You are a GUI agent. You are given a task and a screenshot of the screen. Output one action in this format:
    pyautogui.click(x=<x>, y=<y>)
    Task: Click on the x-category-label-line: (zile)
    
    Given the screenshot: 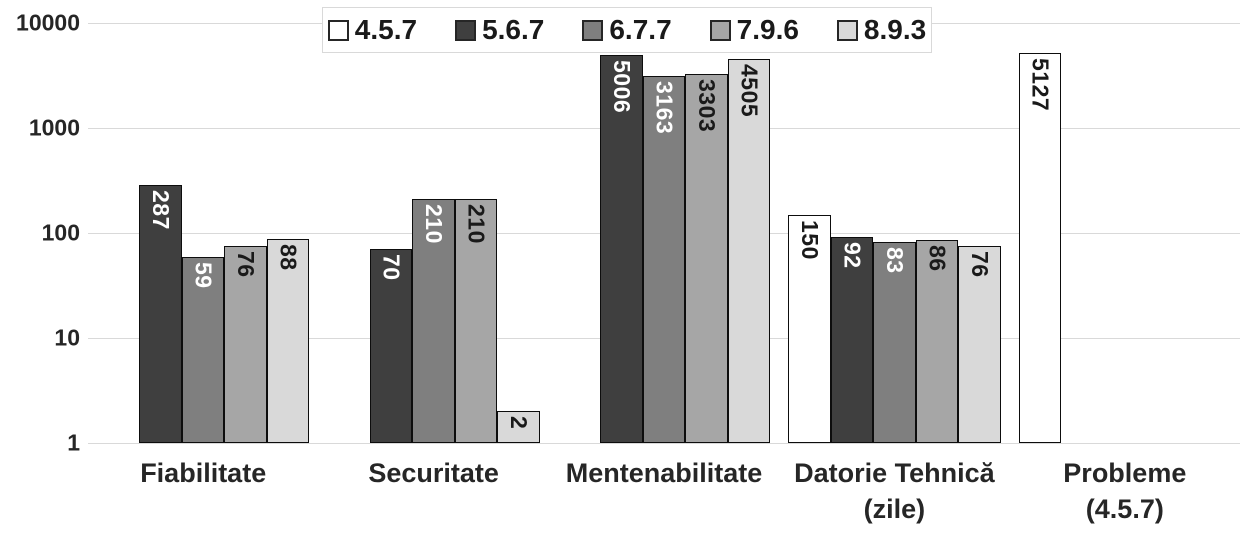 What is the action you would take?
    pyautogui.click(x=894, y=509)
    